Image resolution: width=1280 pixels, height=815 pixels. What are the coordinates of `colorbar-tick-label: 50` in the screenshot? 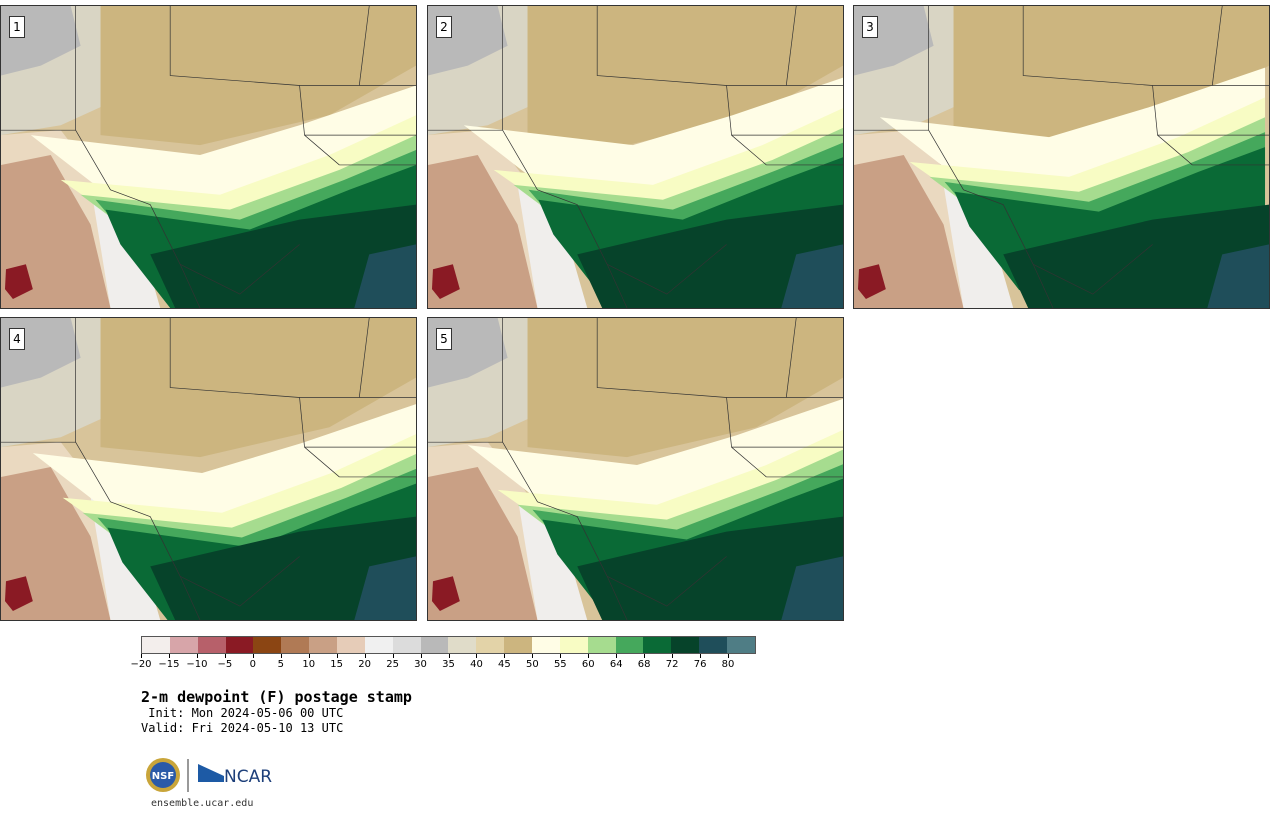 It's located at (532, 664).